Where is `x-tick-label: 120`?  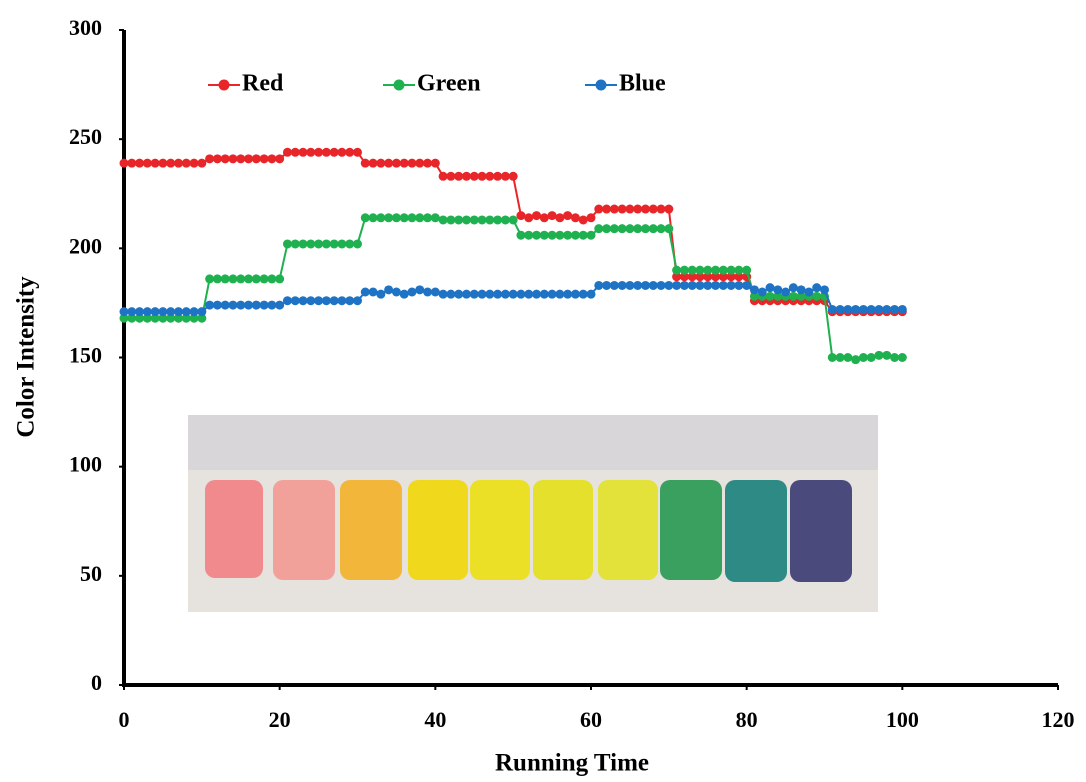 x-tick-label: 120 is located at coordinates (1058, 719).